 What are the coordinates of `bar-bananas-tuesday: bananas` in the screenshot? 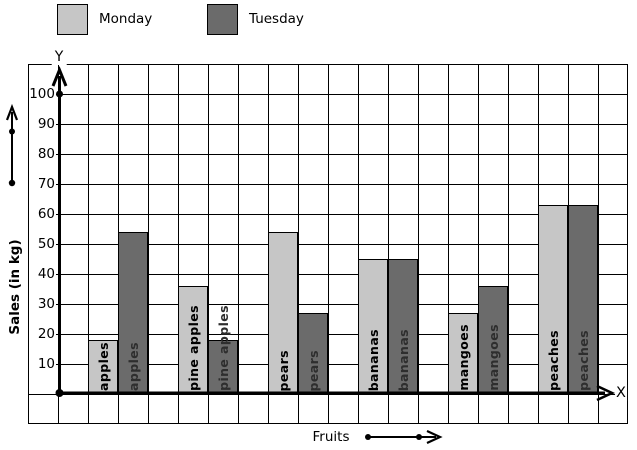 It's located at (403, 326).